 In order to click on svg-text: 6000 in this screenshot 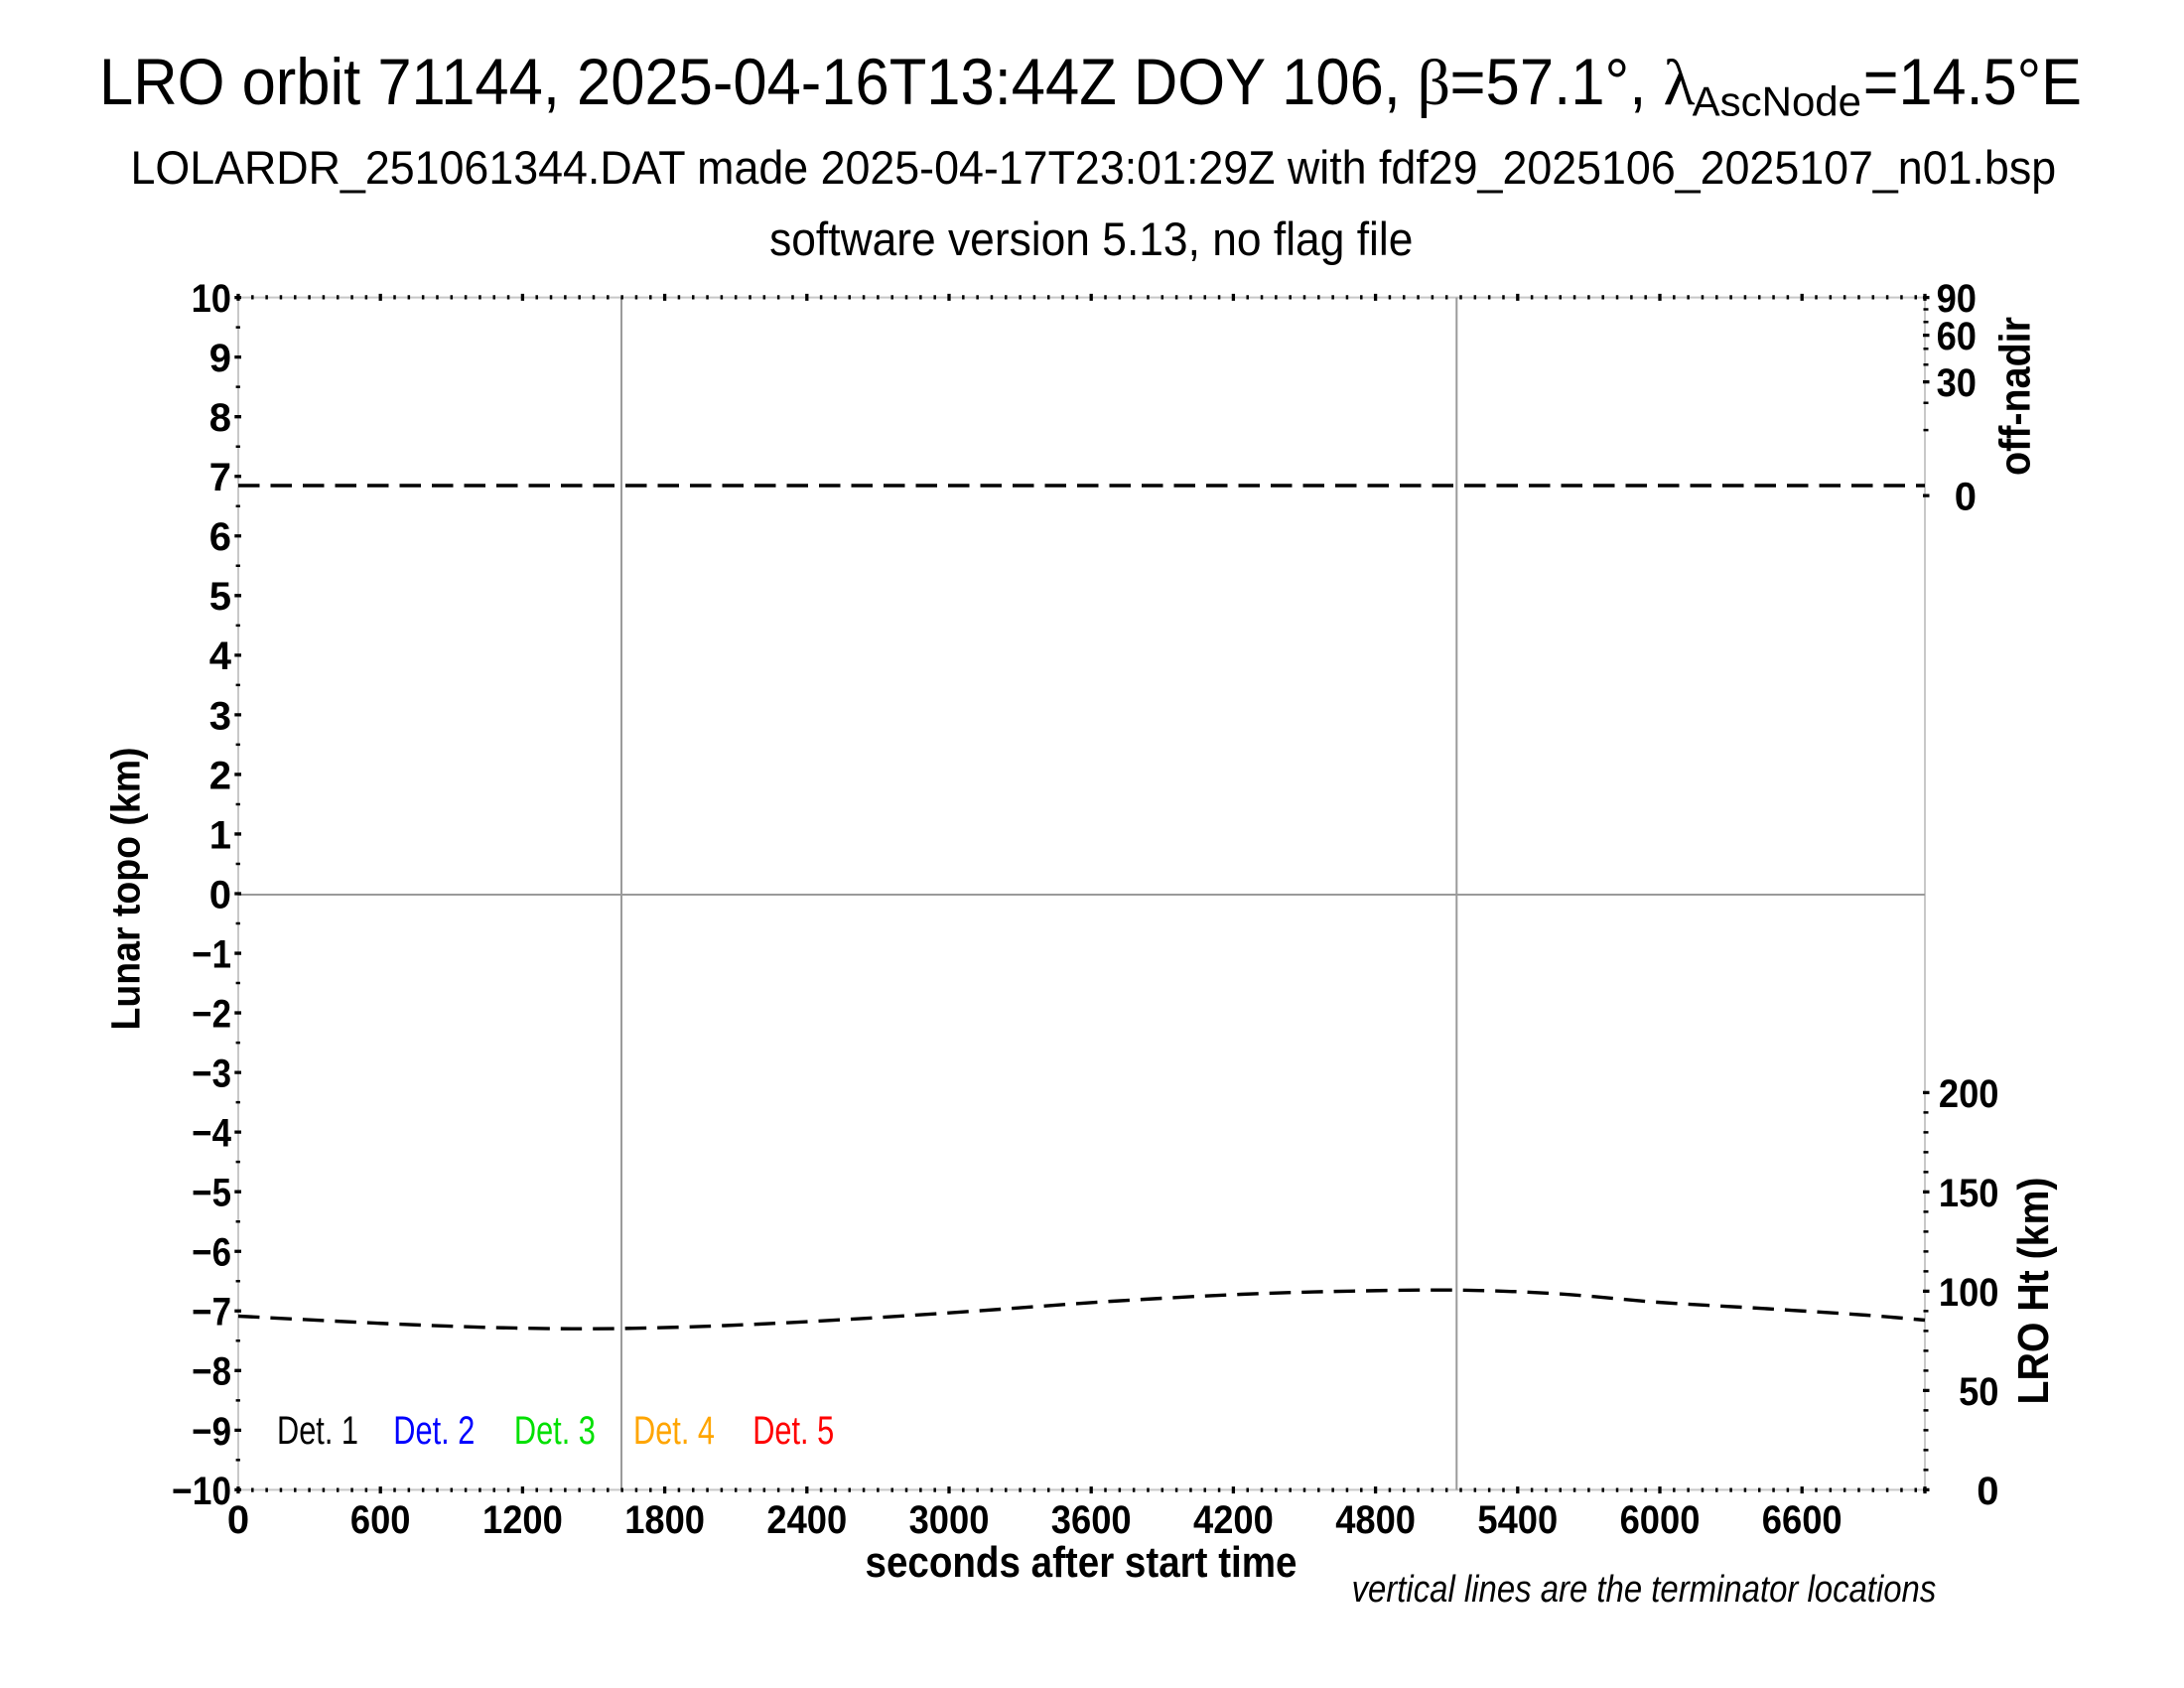, I will do `click(1660, 1520)`.